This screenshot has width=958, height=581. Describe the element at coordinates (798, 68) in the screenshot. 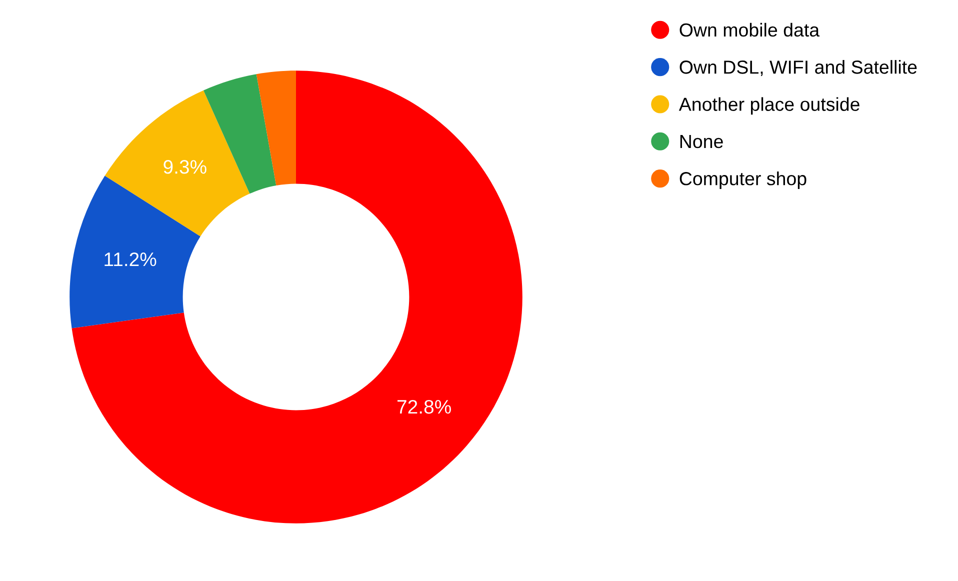

I see `legend-label: Own DSL, WIFI and Satellite` at that location.